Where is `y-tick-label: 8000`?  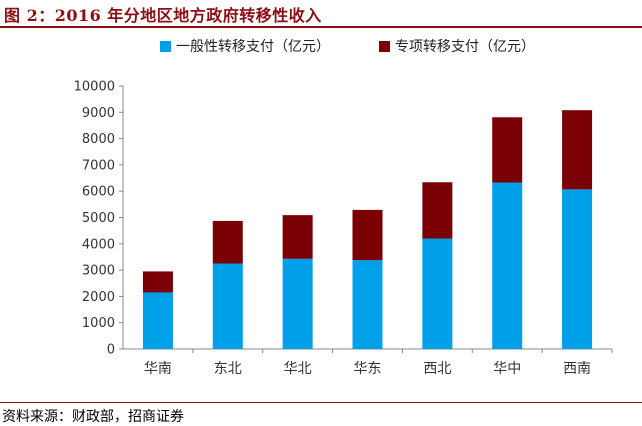
y-tick-label: 8000 is located at coordinates (98, 139).